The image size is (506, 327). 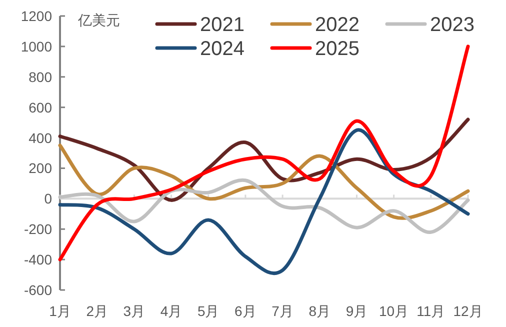 I want to click on y-tick-label: 0, so click(x=48, y=198).